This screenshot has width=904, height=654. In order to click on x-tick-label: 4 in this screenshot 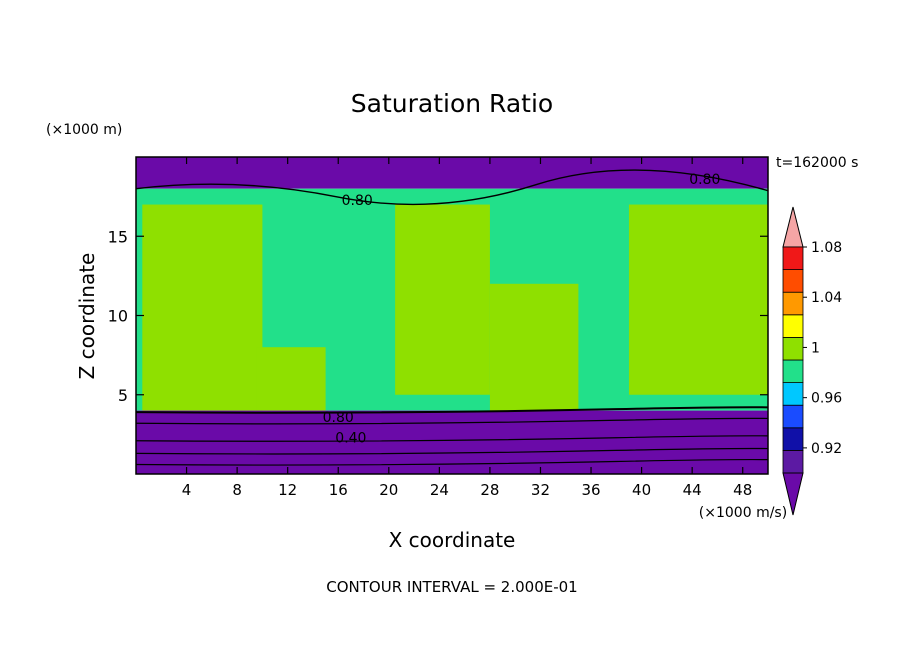, I will do `click(187, 490)`.